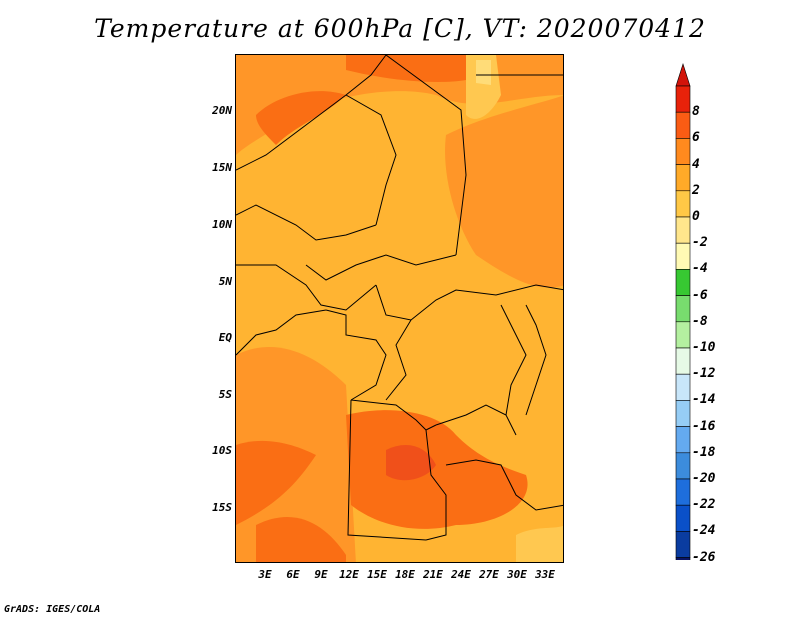  What do you see at coordinates (433, 574) in the screenshot?
I see `lon-label-21e: 21E` at bounding box center [433, 574].